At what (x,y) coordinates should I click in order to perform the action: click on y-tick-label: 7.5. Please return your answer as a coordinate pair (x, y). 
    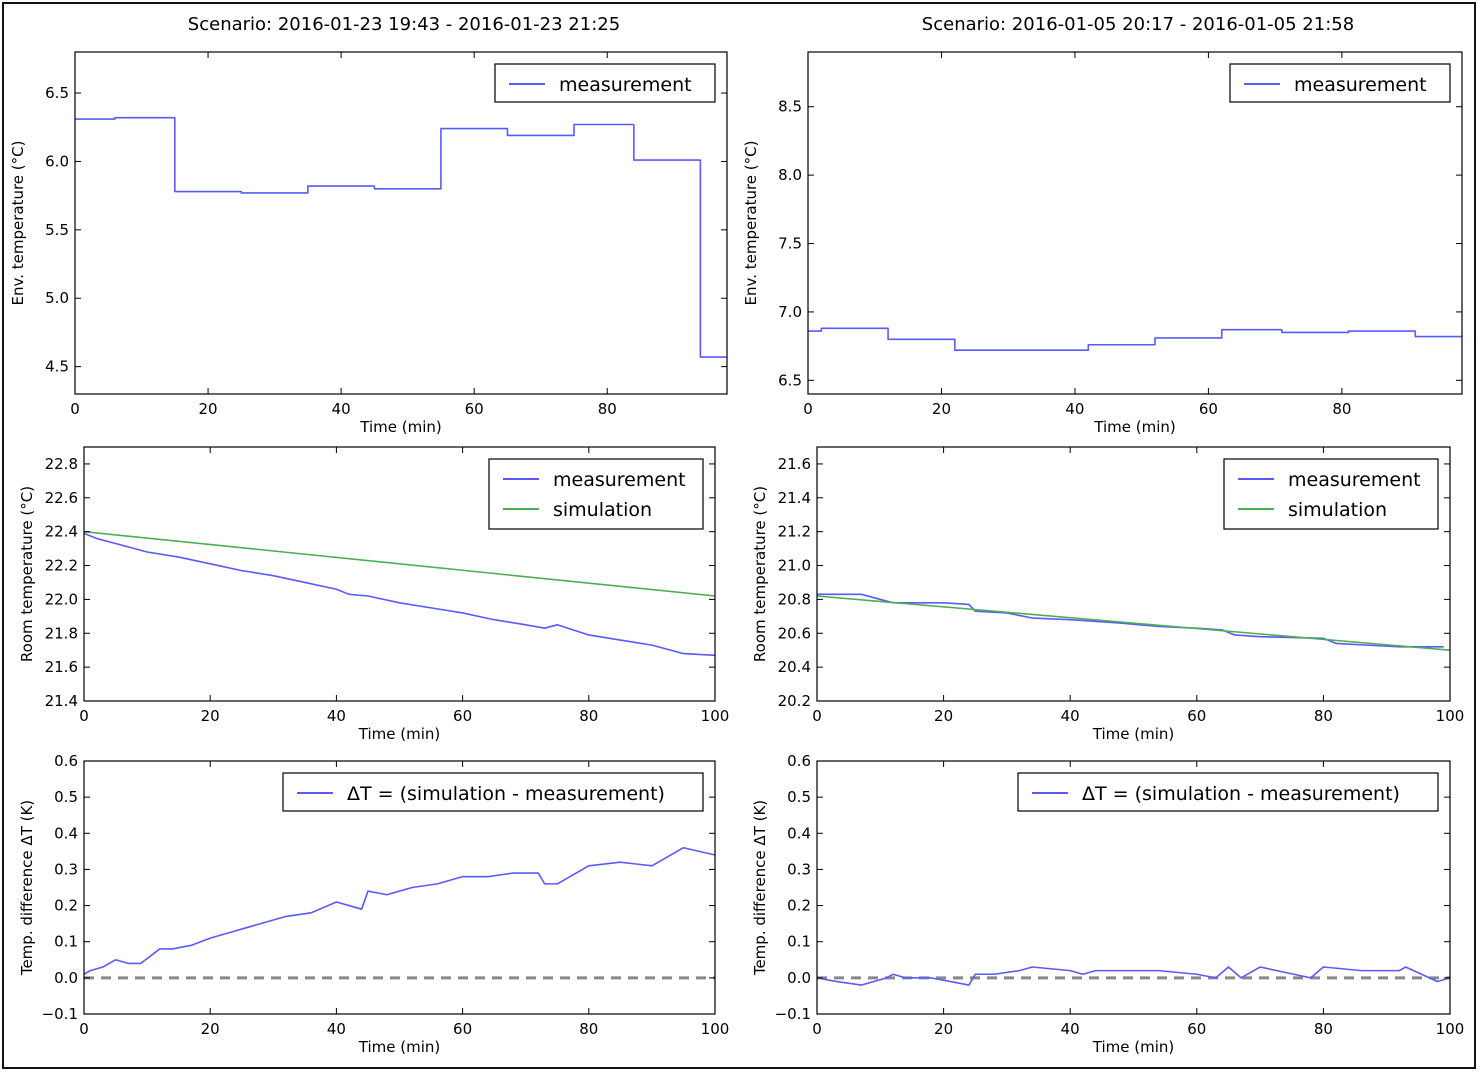
    Looking at the image, I should click on (790, 244).